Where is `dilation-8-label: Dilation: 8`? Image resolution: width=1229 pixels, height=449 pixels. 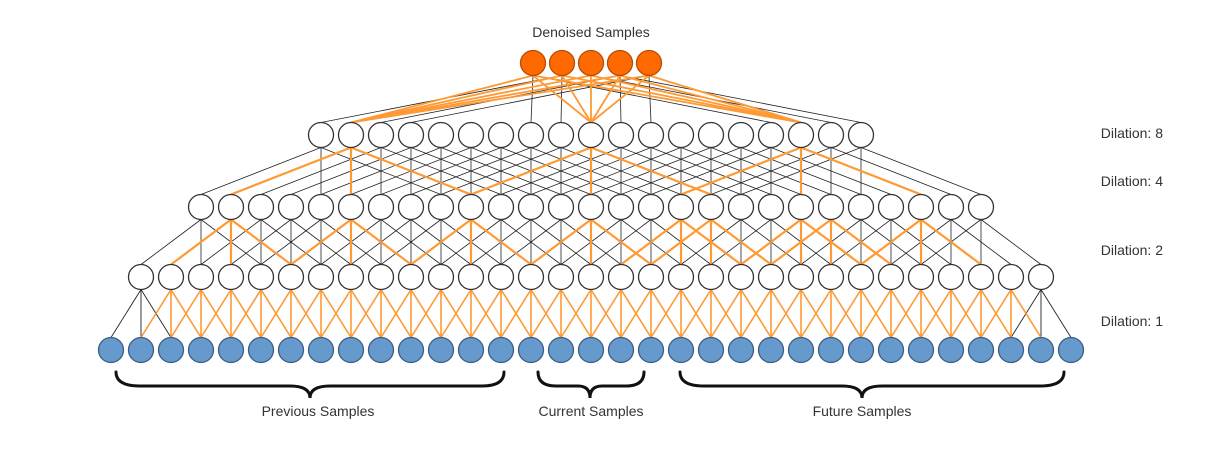
dilation-8-label: Dilation: 8 is located at coordinates (1132, 133).